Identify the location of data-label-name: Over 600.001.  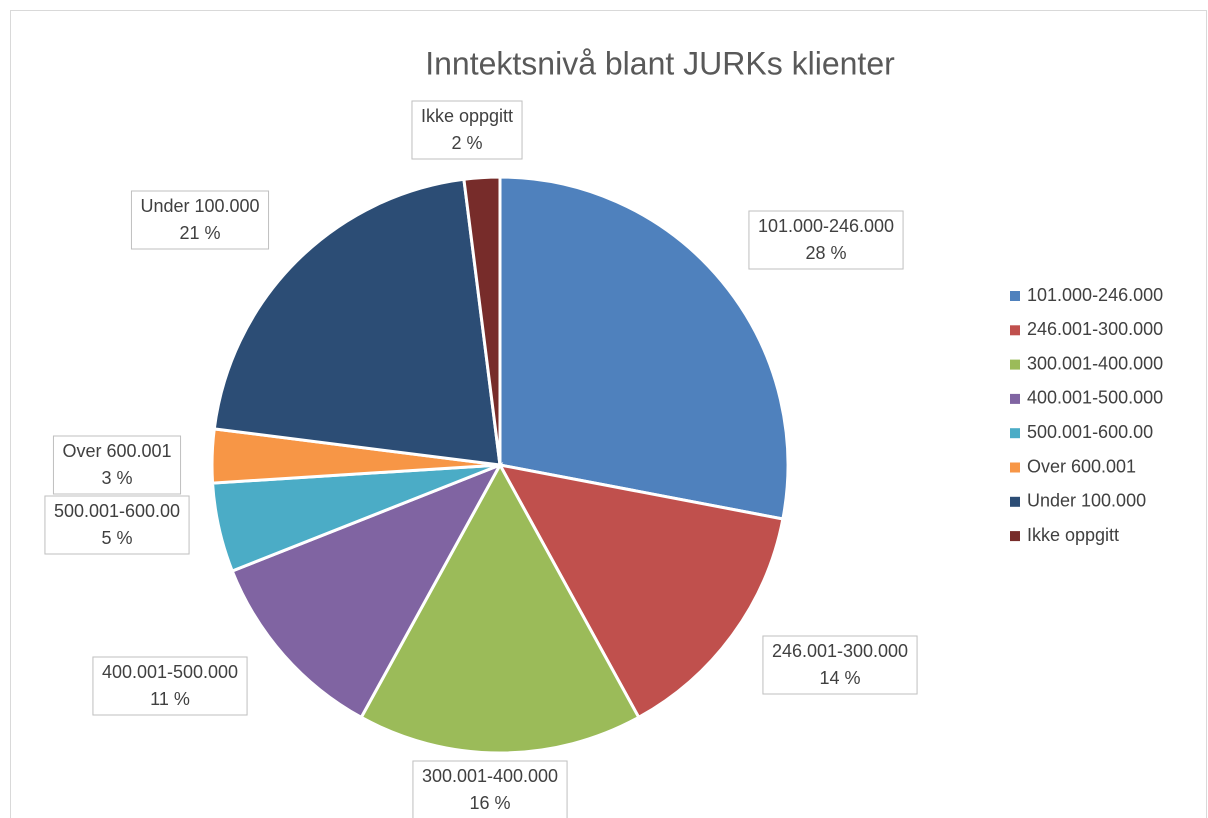
(116, 451).